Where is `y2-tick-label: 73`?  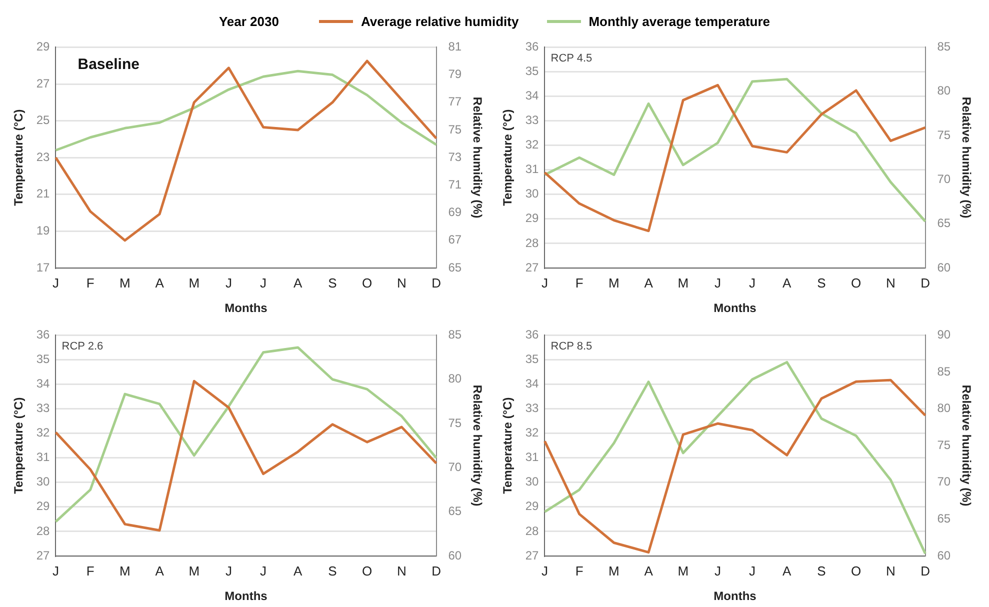 y2-tick-label: 73 is located at coordinates (455, 157).